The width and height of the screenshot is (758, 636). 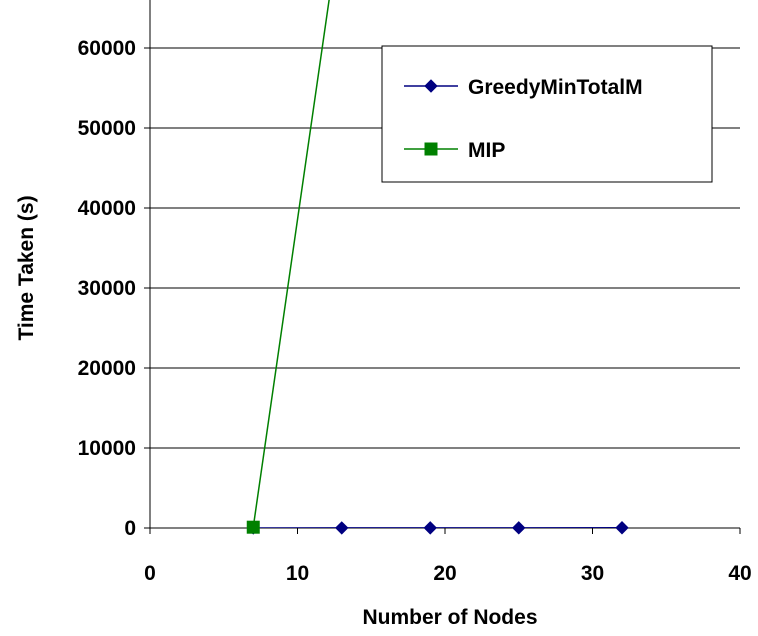 What do you see at coordinates (291, 264) in the screenshot?
I see `series-line-mip` at bounding box center [291, 264].